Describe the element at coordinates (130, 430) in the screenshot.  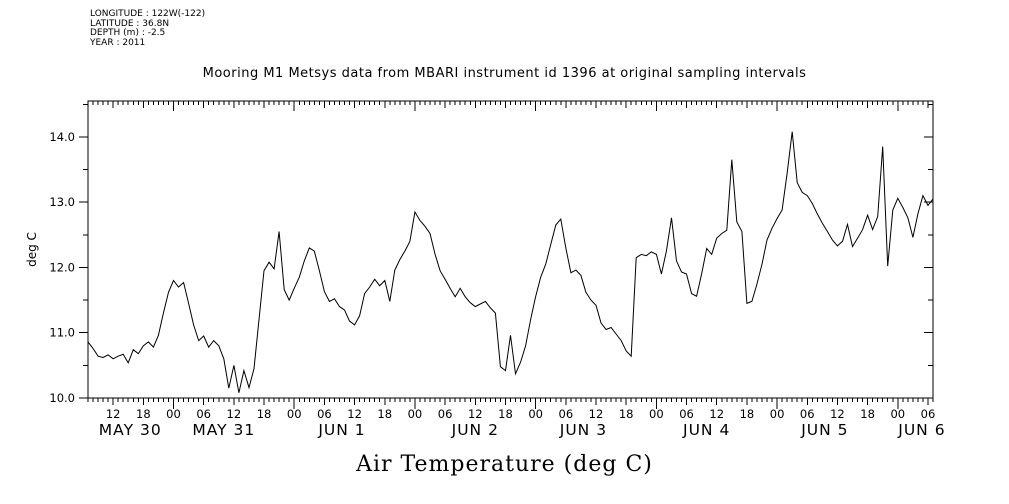
I see `x-day-label: MAY 30` at that location.